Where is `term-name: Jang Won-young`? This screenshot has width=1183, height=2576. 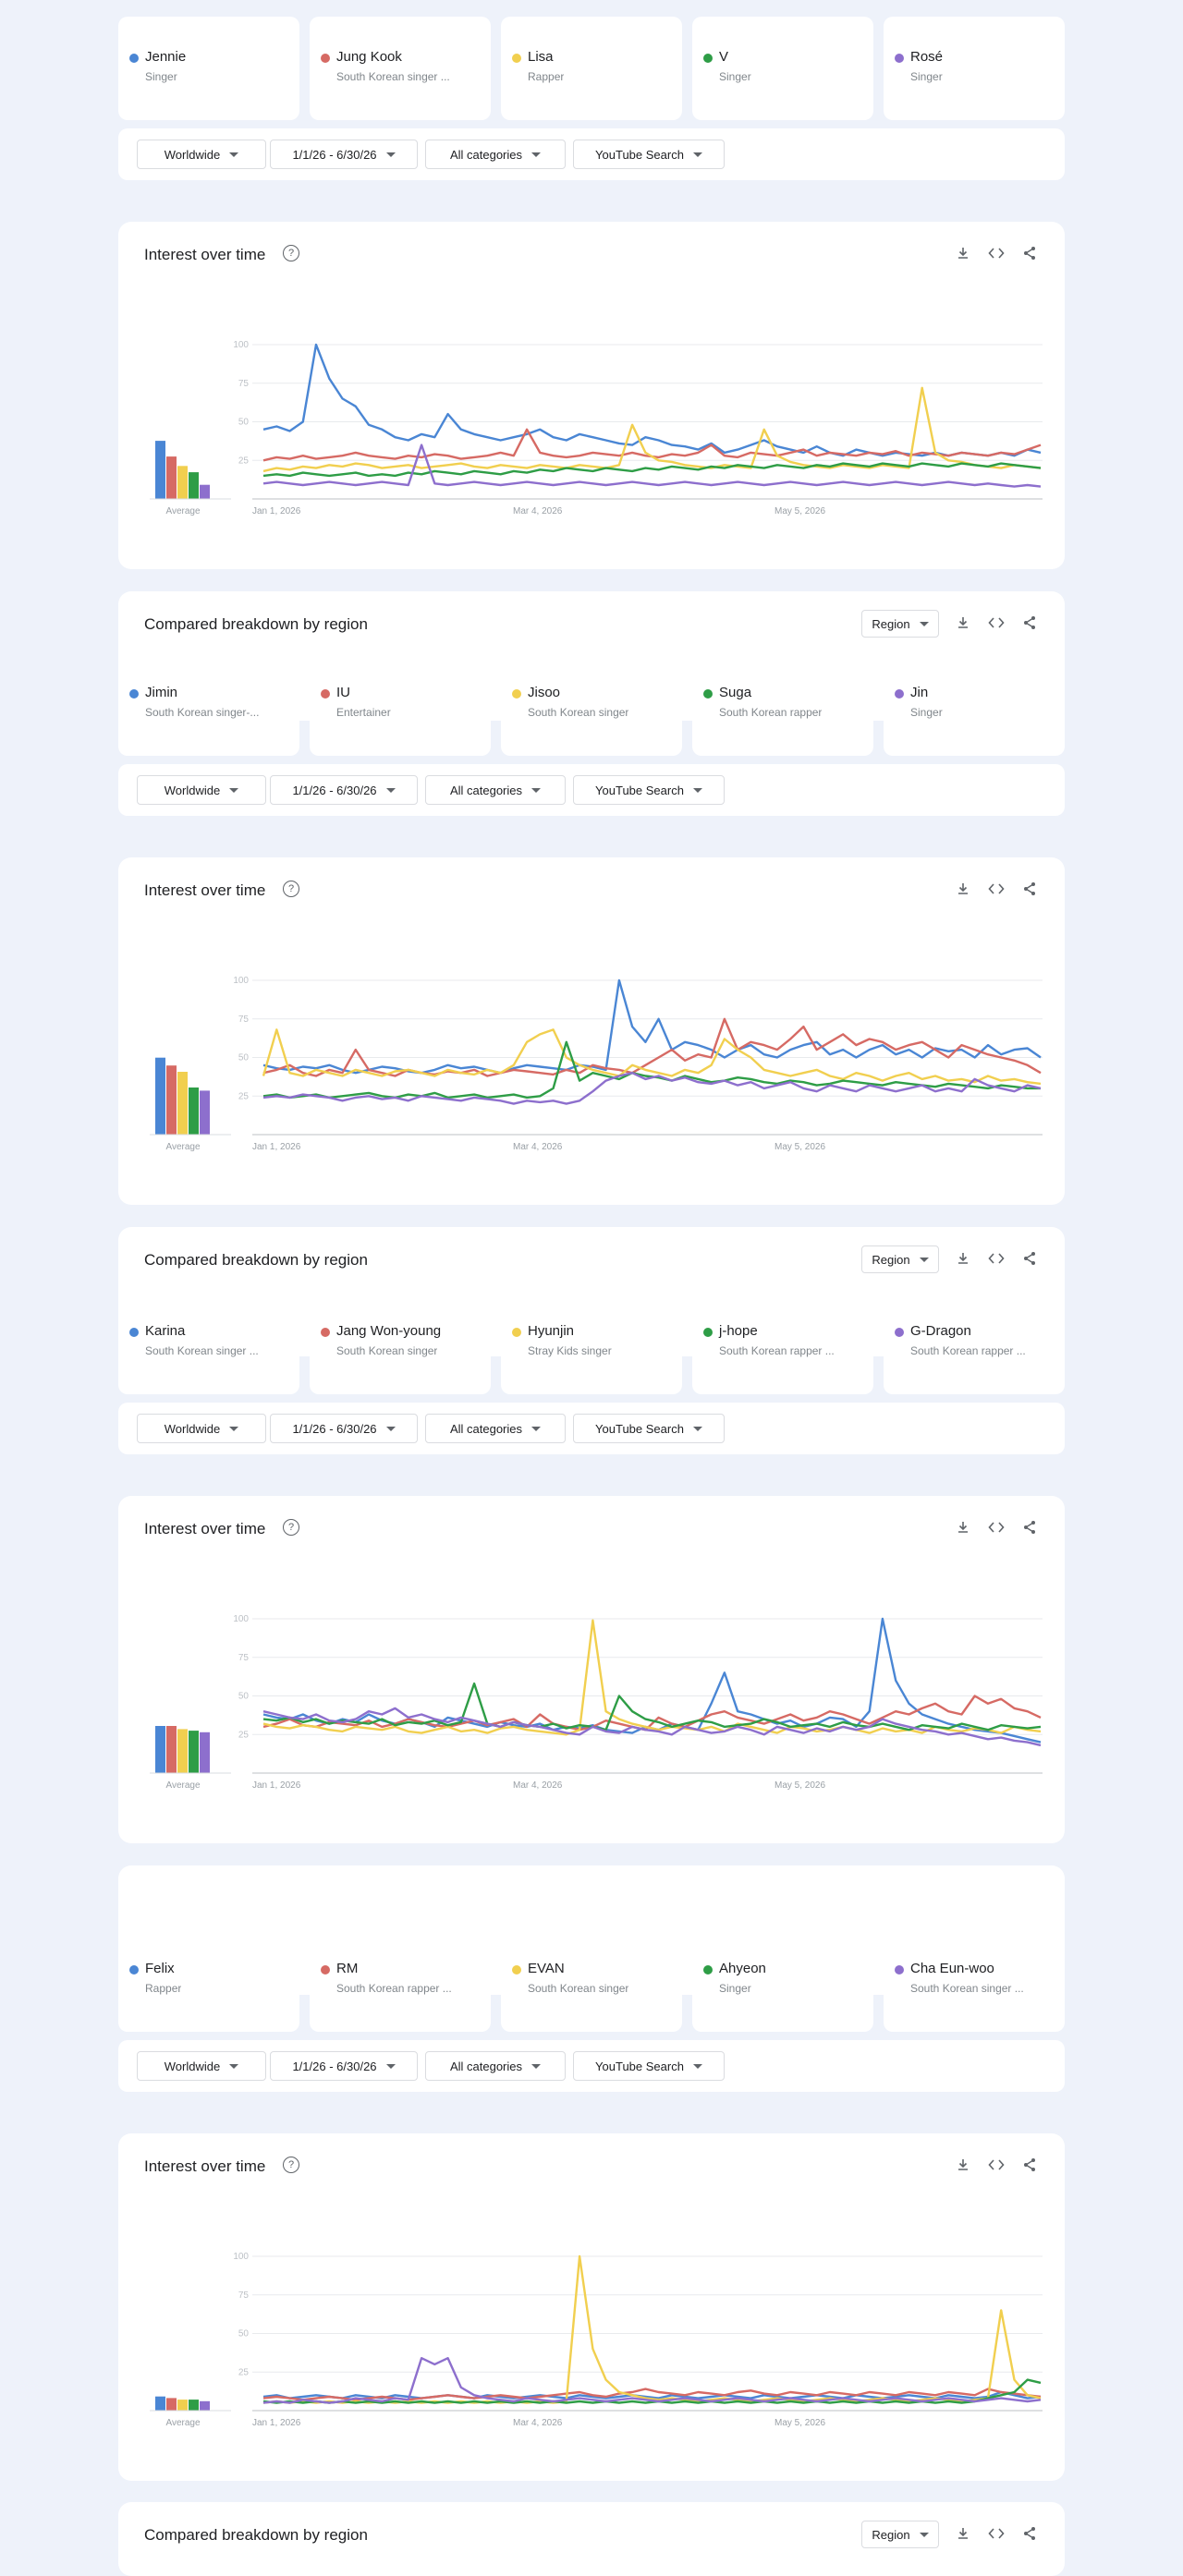 term-name: Jang Won-young is located at coordinates (389, 1331).